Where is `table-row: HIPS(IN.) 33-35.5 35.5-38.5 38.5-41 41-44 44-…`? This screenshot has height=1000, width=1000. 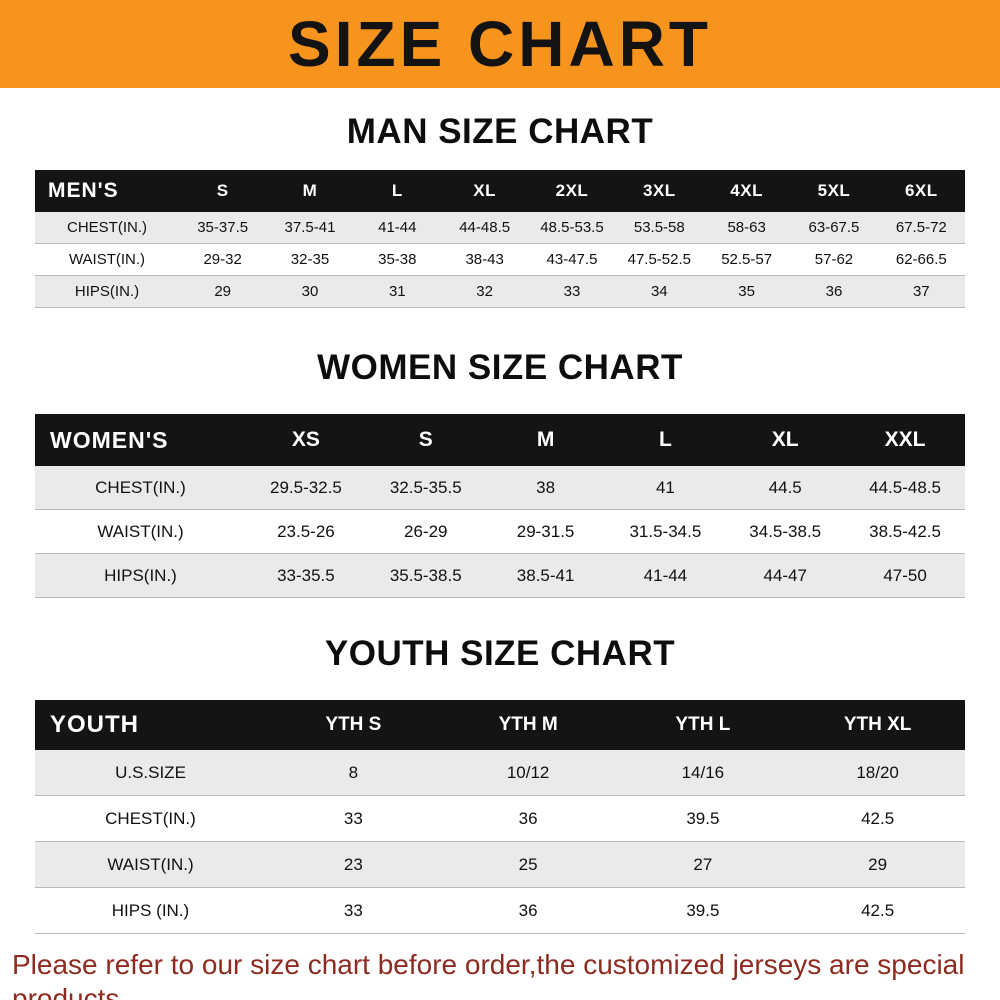 table-row: HIPS(IN.) 33-35.5 35.5-38.5 38.5-41 41-44 44-… is located at coordinates (500, 575).